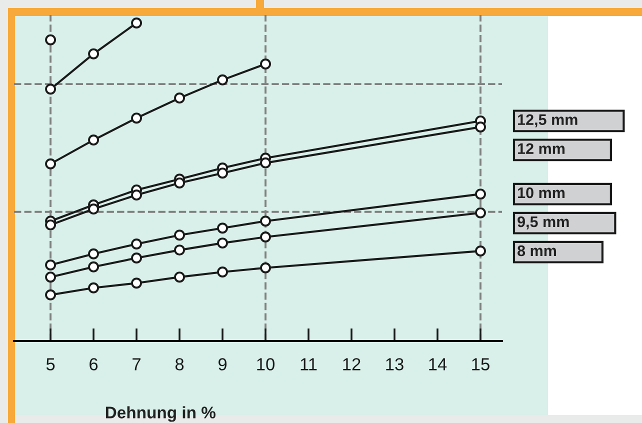  I want to click on x-tick-label: 8, so click(179, 364).